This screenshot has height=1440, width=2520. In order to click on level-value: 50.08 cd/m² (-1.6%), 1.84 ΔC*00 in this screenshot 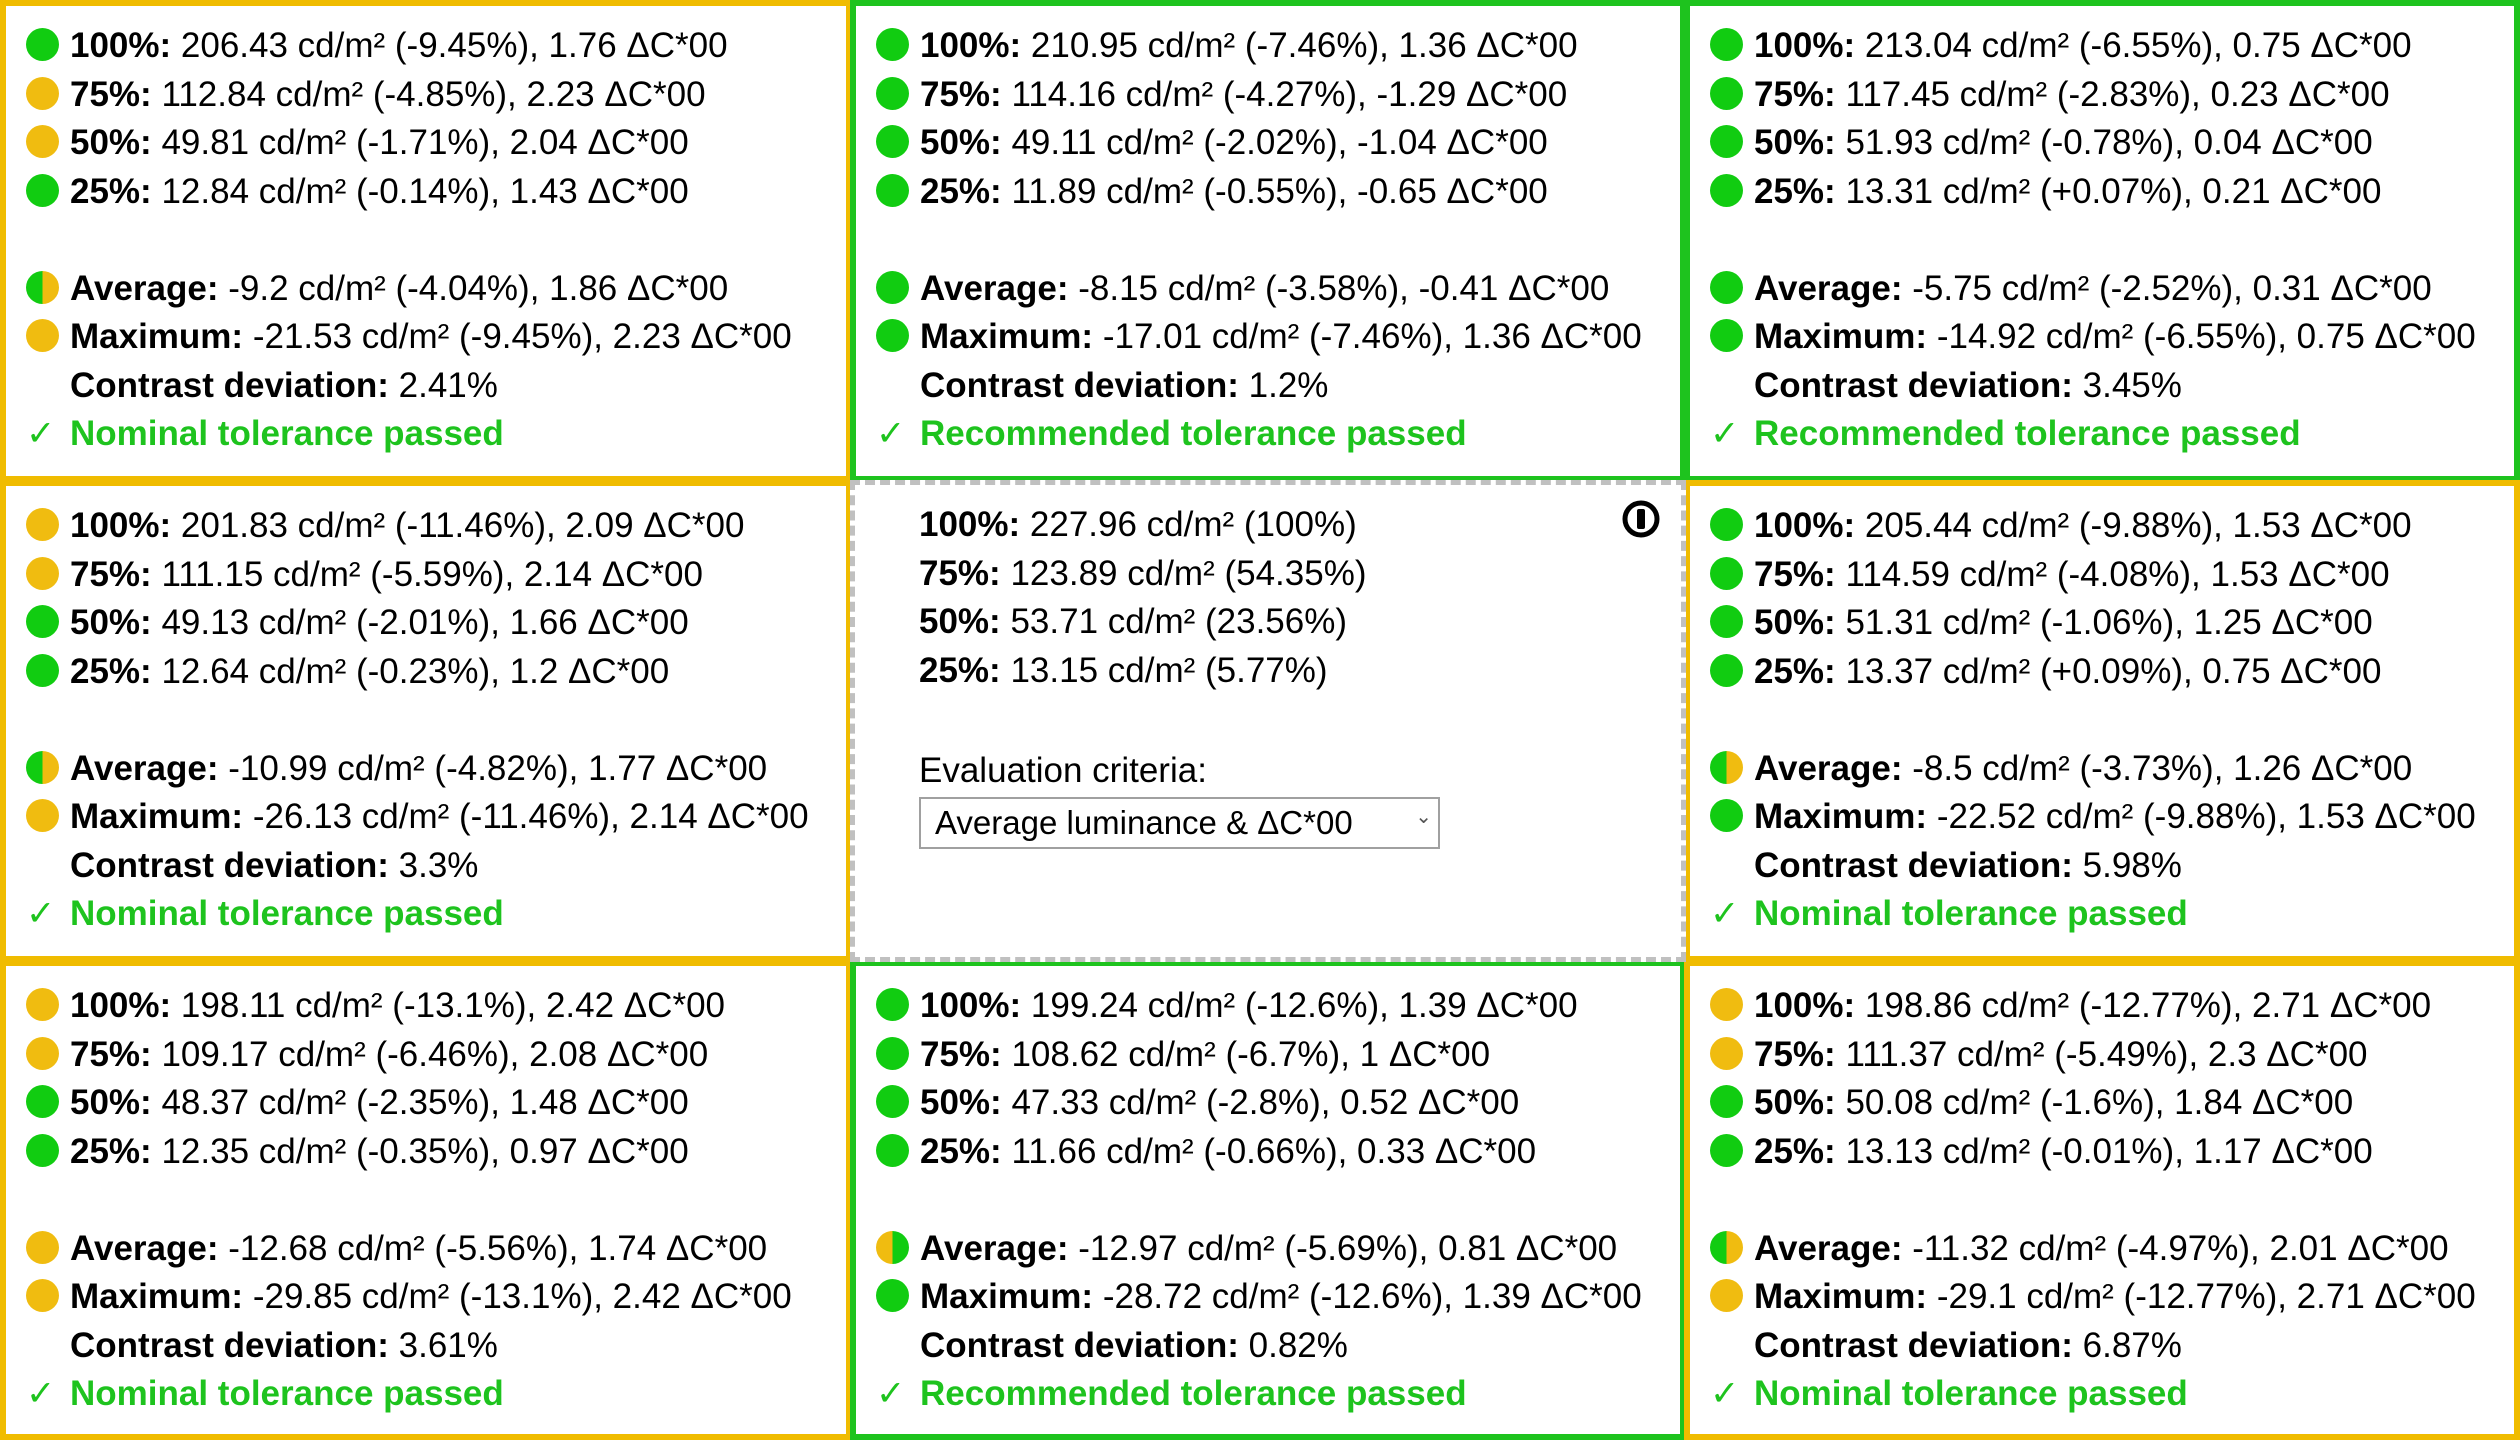, I will do `click(2099, 1102)`.